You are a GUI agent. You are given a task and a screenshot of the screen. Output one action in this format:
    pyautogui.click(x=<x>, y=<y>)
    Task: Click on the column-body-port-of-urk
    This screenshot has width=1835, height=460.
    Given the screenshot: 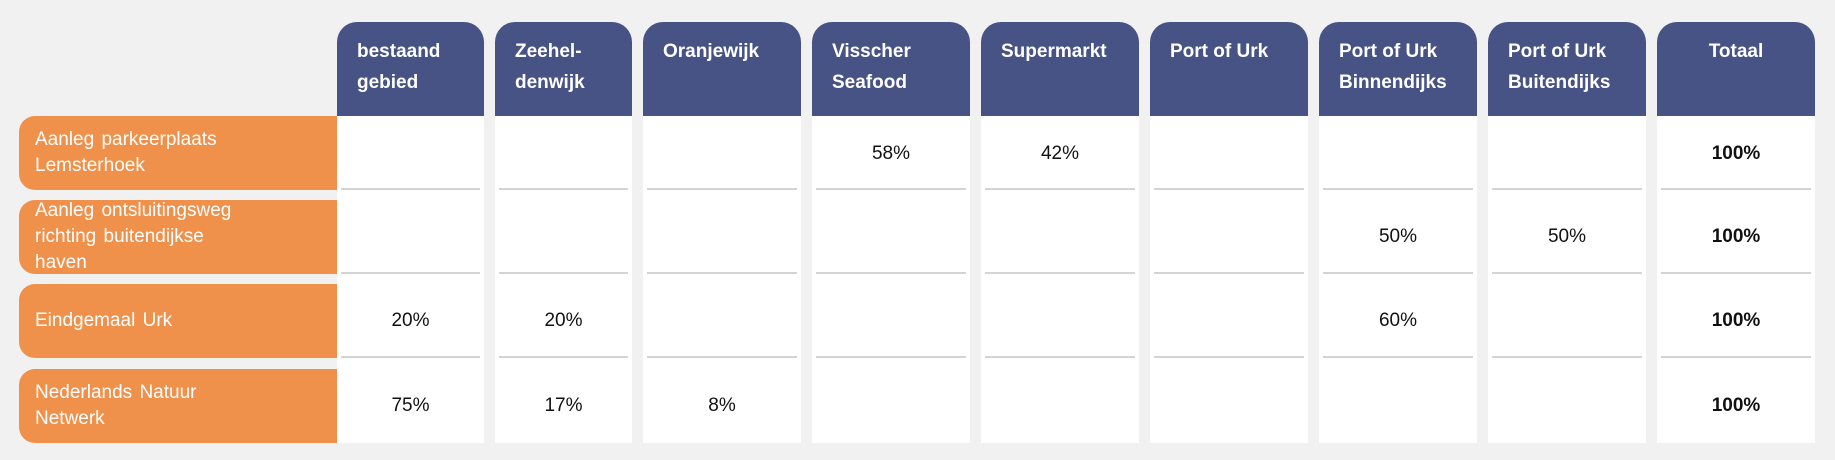 What is the action you would take?
    pyautogui.click(x=1229, y=279)
    